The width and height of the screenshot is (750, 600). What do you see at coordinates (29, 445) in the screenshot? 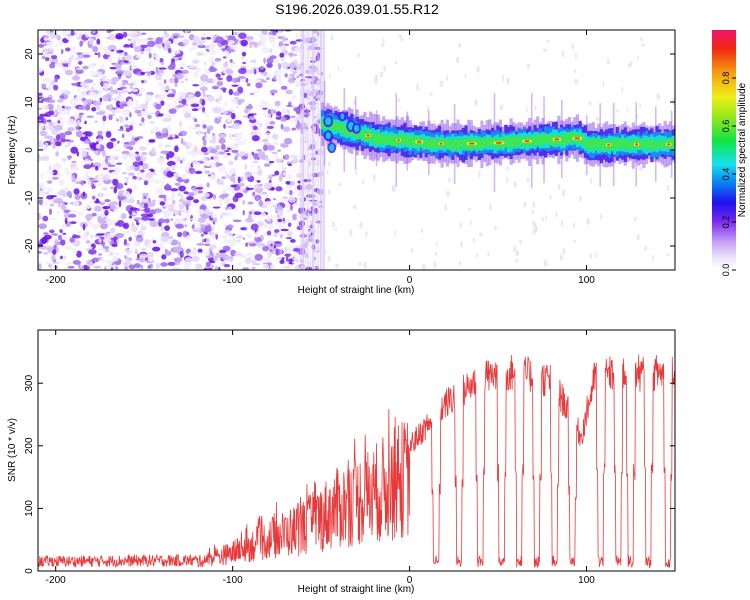
I see `snr-y-tick-label: 200` at bounding box center [29, 445].